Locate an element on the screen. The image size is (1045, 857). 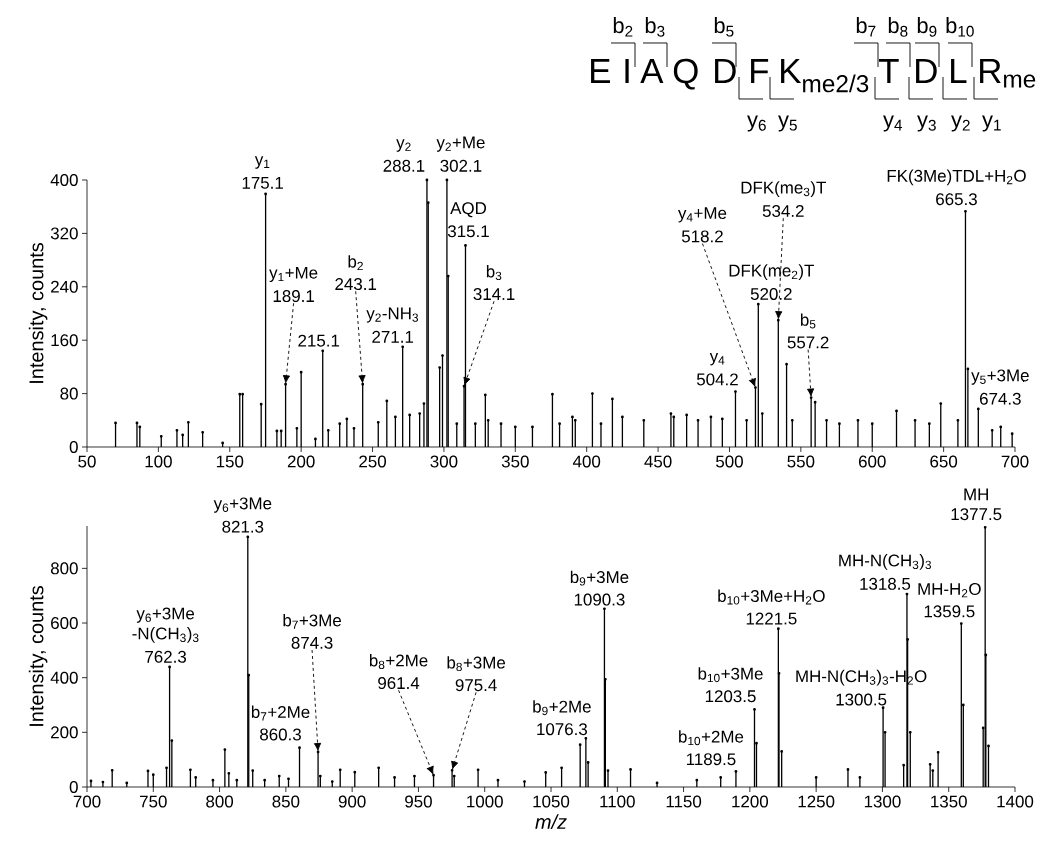
annotation: 215.1 is located at coordinates (319, 340).